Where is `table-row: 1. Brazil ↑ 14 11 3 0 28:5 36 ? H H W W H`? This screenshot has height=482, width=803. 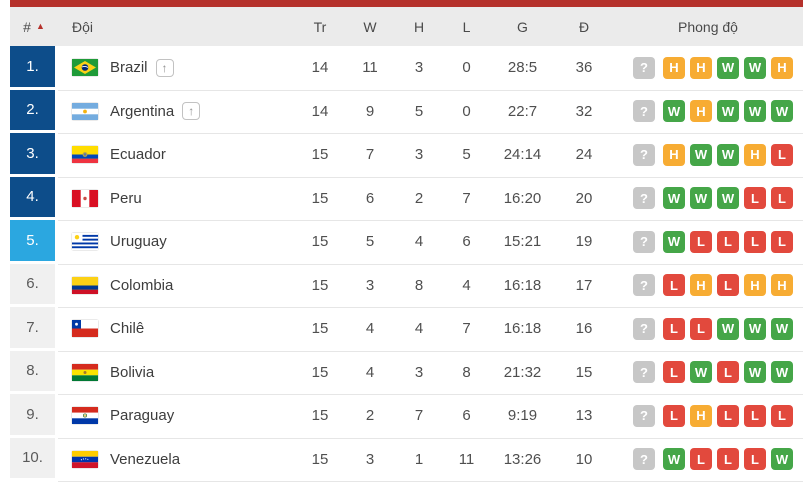 table-row: 1. Brazil ↑ 14 11 3 0 28:5 36 ? H H W W H is located at coordinates (406, 68).